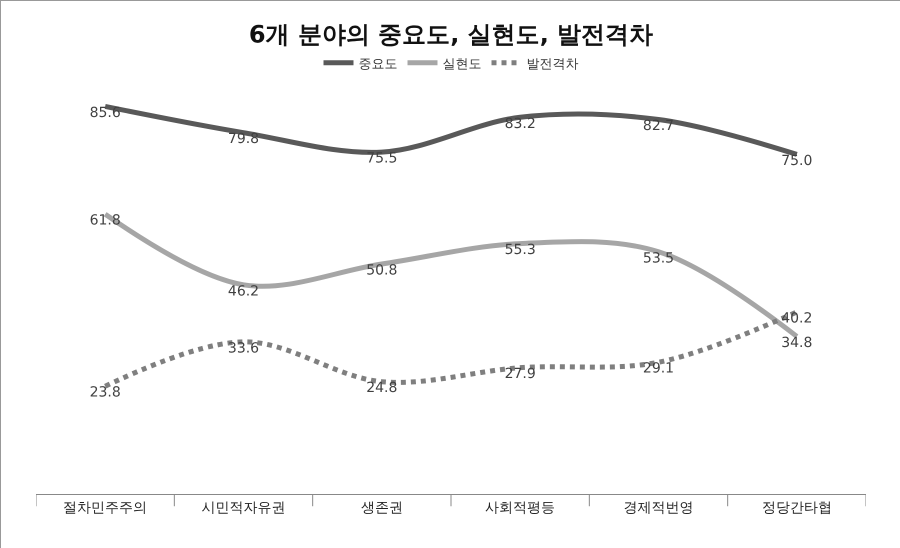 Image resolution: width=900 pixels, height=548 pixels. Describe the element at coordinates (520, 508) in the screenshot. I see `x-tick-label: 사회적평등` at that location.